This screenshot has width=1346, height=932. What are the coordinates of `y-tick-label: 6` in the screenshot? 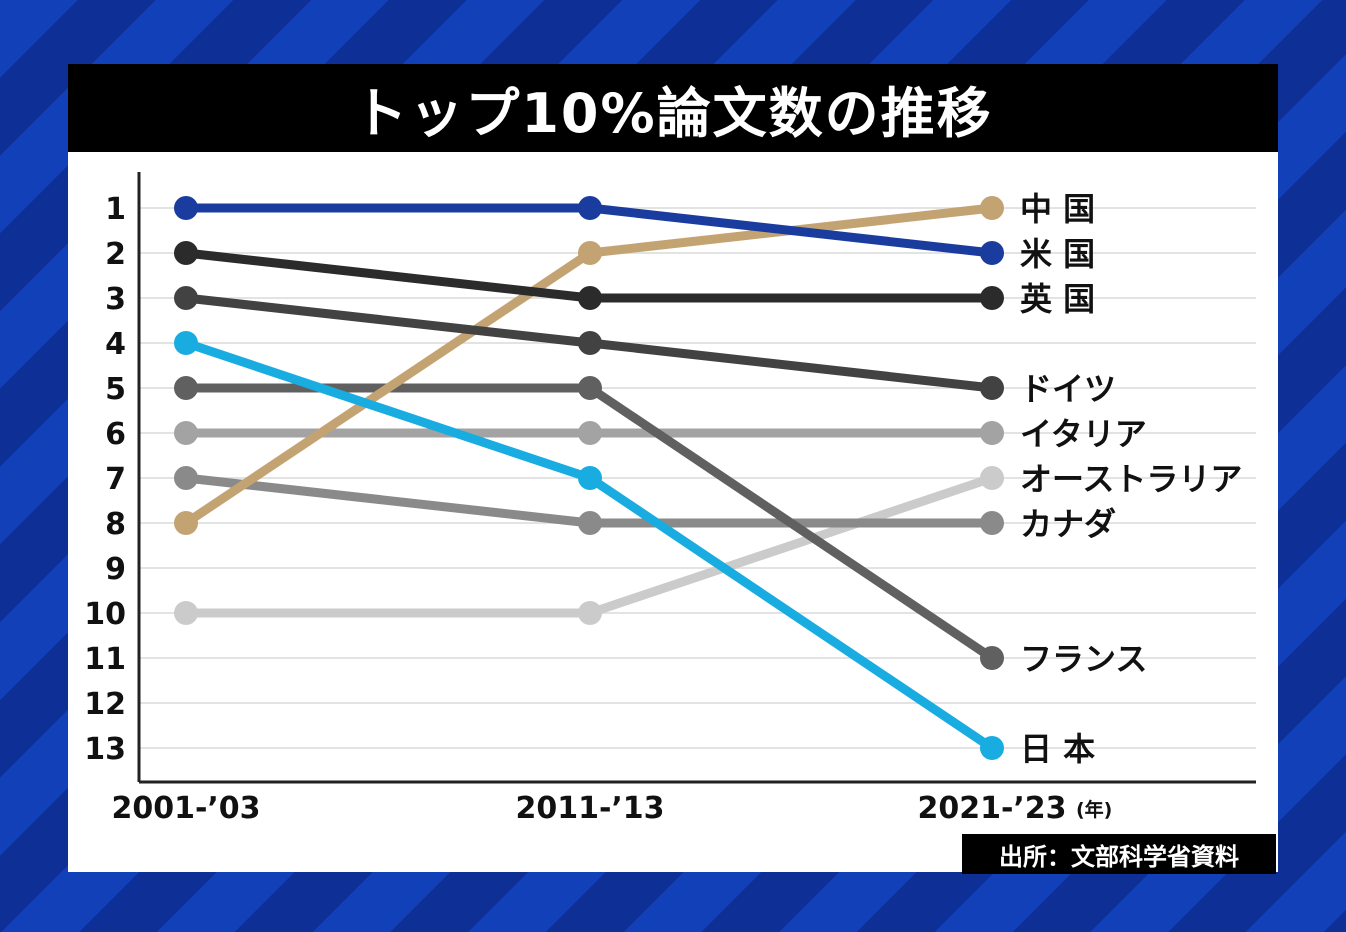 It's located at (115, 434).